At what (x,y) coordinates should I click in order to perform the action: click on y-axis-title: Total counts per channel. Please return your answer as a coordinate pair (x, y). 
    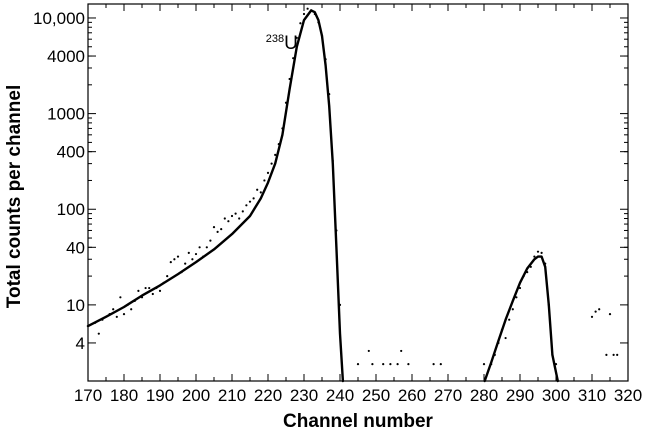
    Looking at the image, I should click on (14, 196).